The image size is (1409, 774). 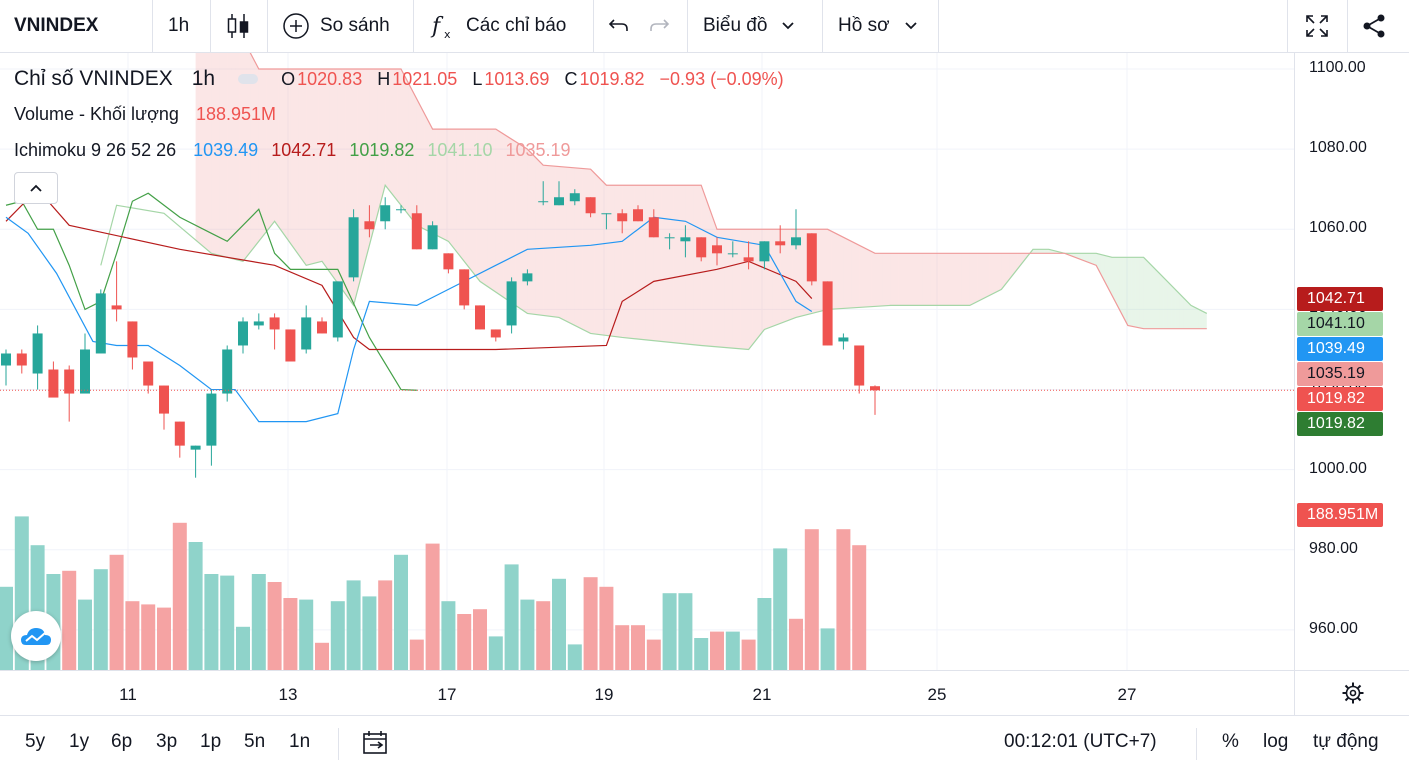 What do you see at coordinates (56, 26) in the screenshot?
I see `symbol-search-button: VNINDEX` at bounding box center [56, 26].